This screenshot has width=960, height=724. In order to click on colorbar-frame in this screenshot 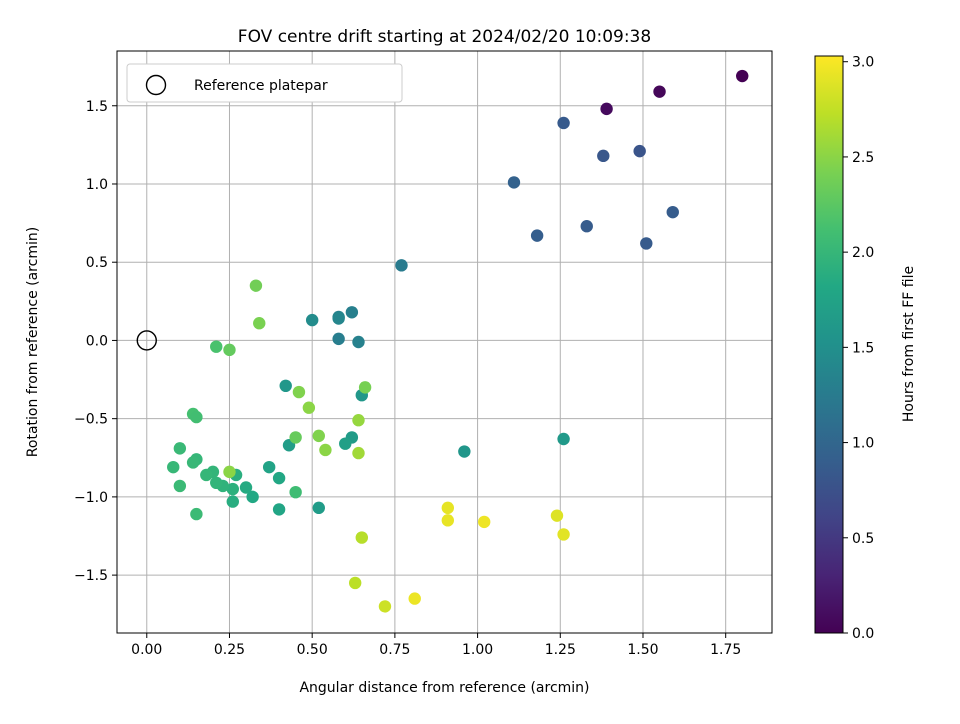, I will do `click(829, 344)`.